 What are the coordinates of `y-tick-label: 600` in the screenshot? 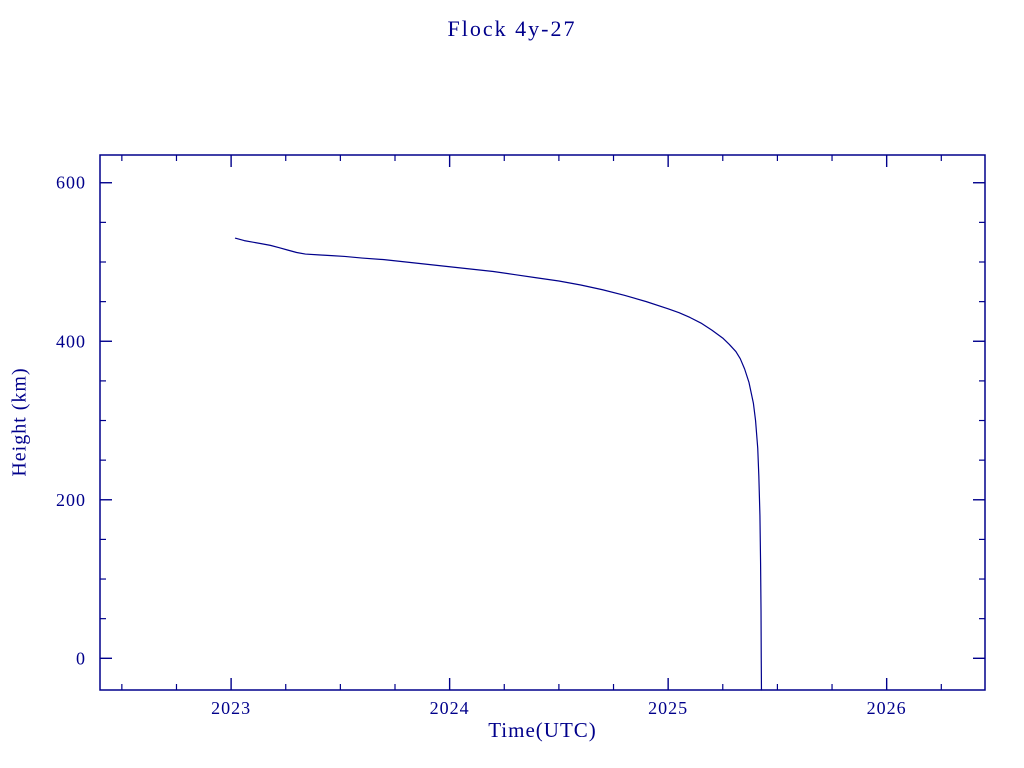 It's located at (71, 183).